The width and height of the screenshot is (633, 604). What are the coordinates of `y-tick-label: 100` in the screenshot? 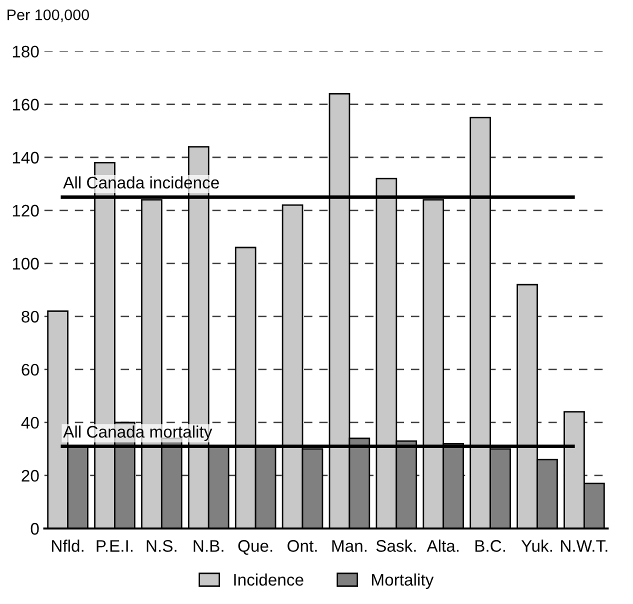 It's located at (25, 264).